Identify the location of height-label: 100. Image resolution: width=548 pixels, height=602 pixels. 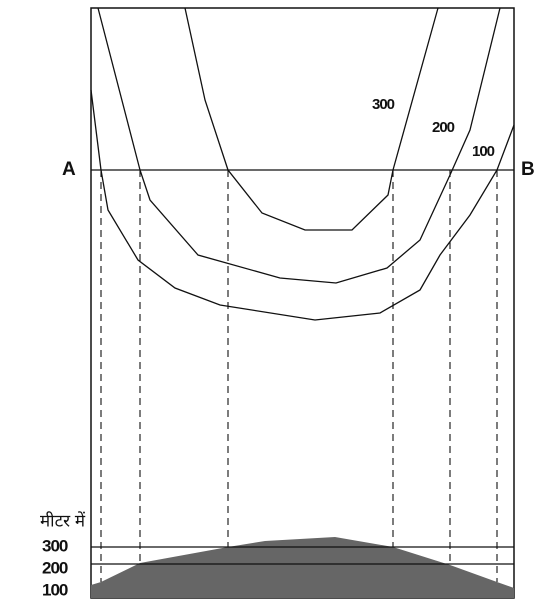
(55, 589).